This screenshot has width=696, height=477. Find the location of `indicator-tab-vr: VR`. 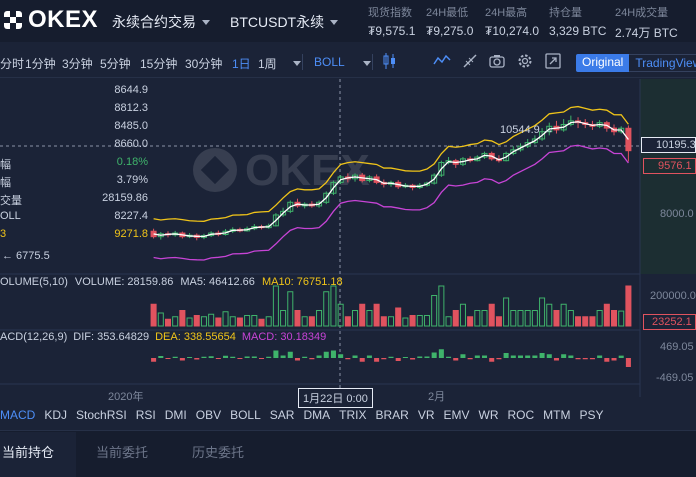

indicator-tab-vr: VR is located at coordinates (426, 415).